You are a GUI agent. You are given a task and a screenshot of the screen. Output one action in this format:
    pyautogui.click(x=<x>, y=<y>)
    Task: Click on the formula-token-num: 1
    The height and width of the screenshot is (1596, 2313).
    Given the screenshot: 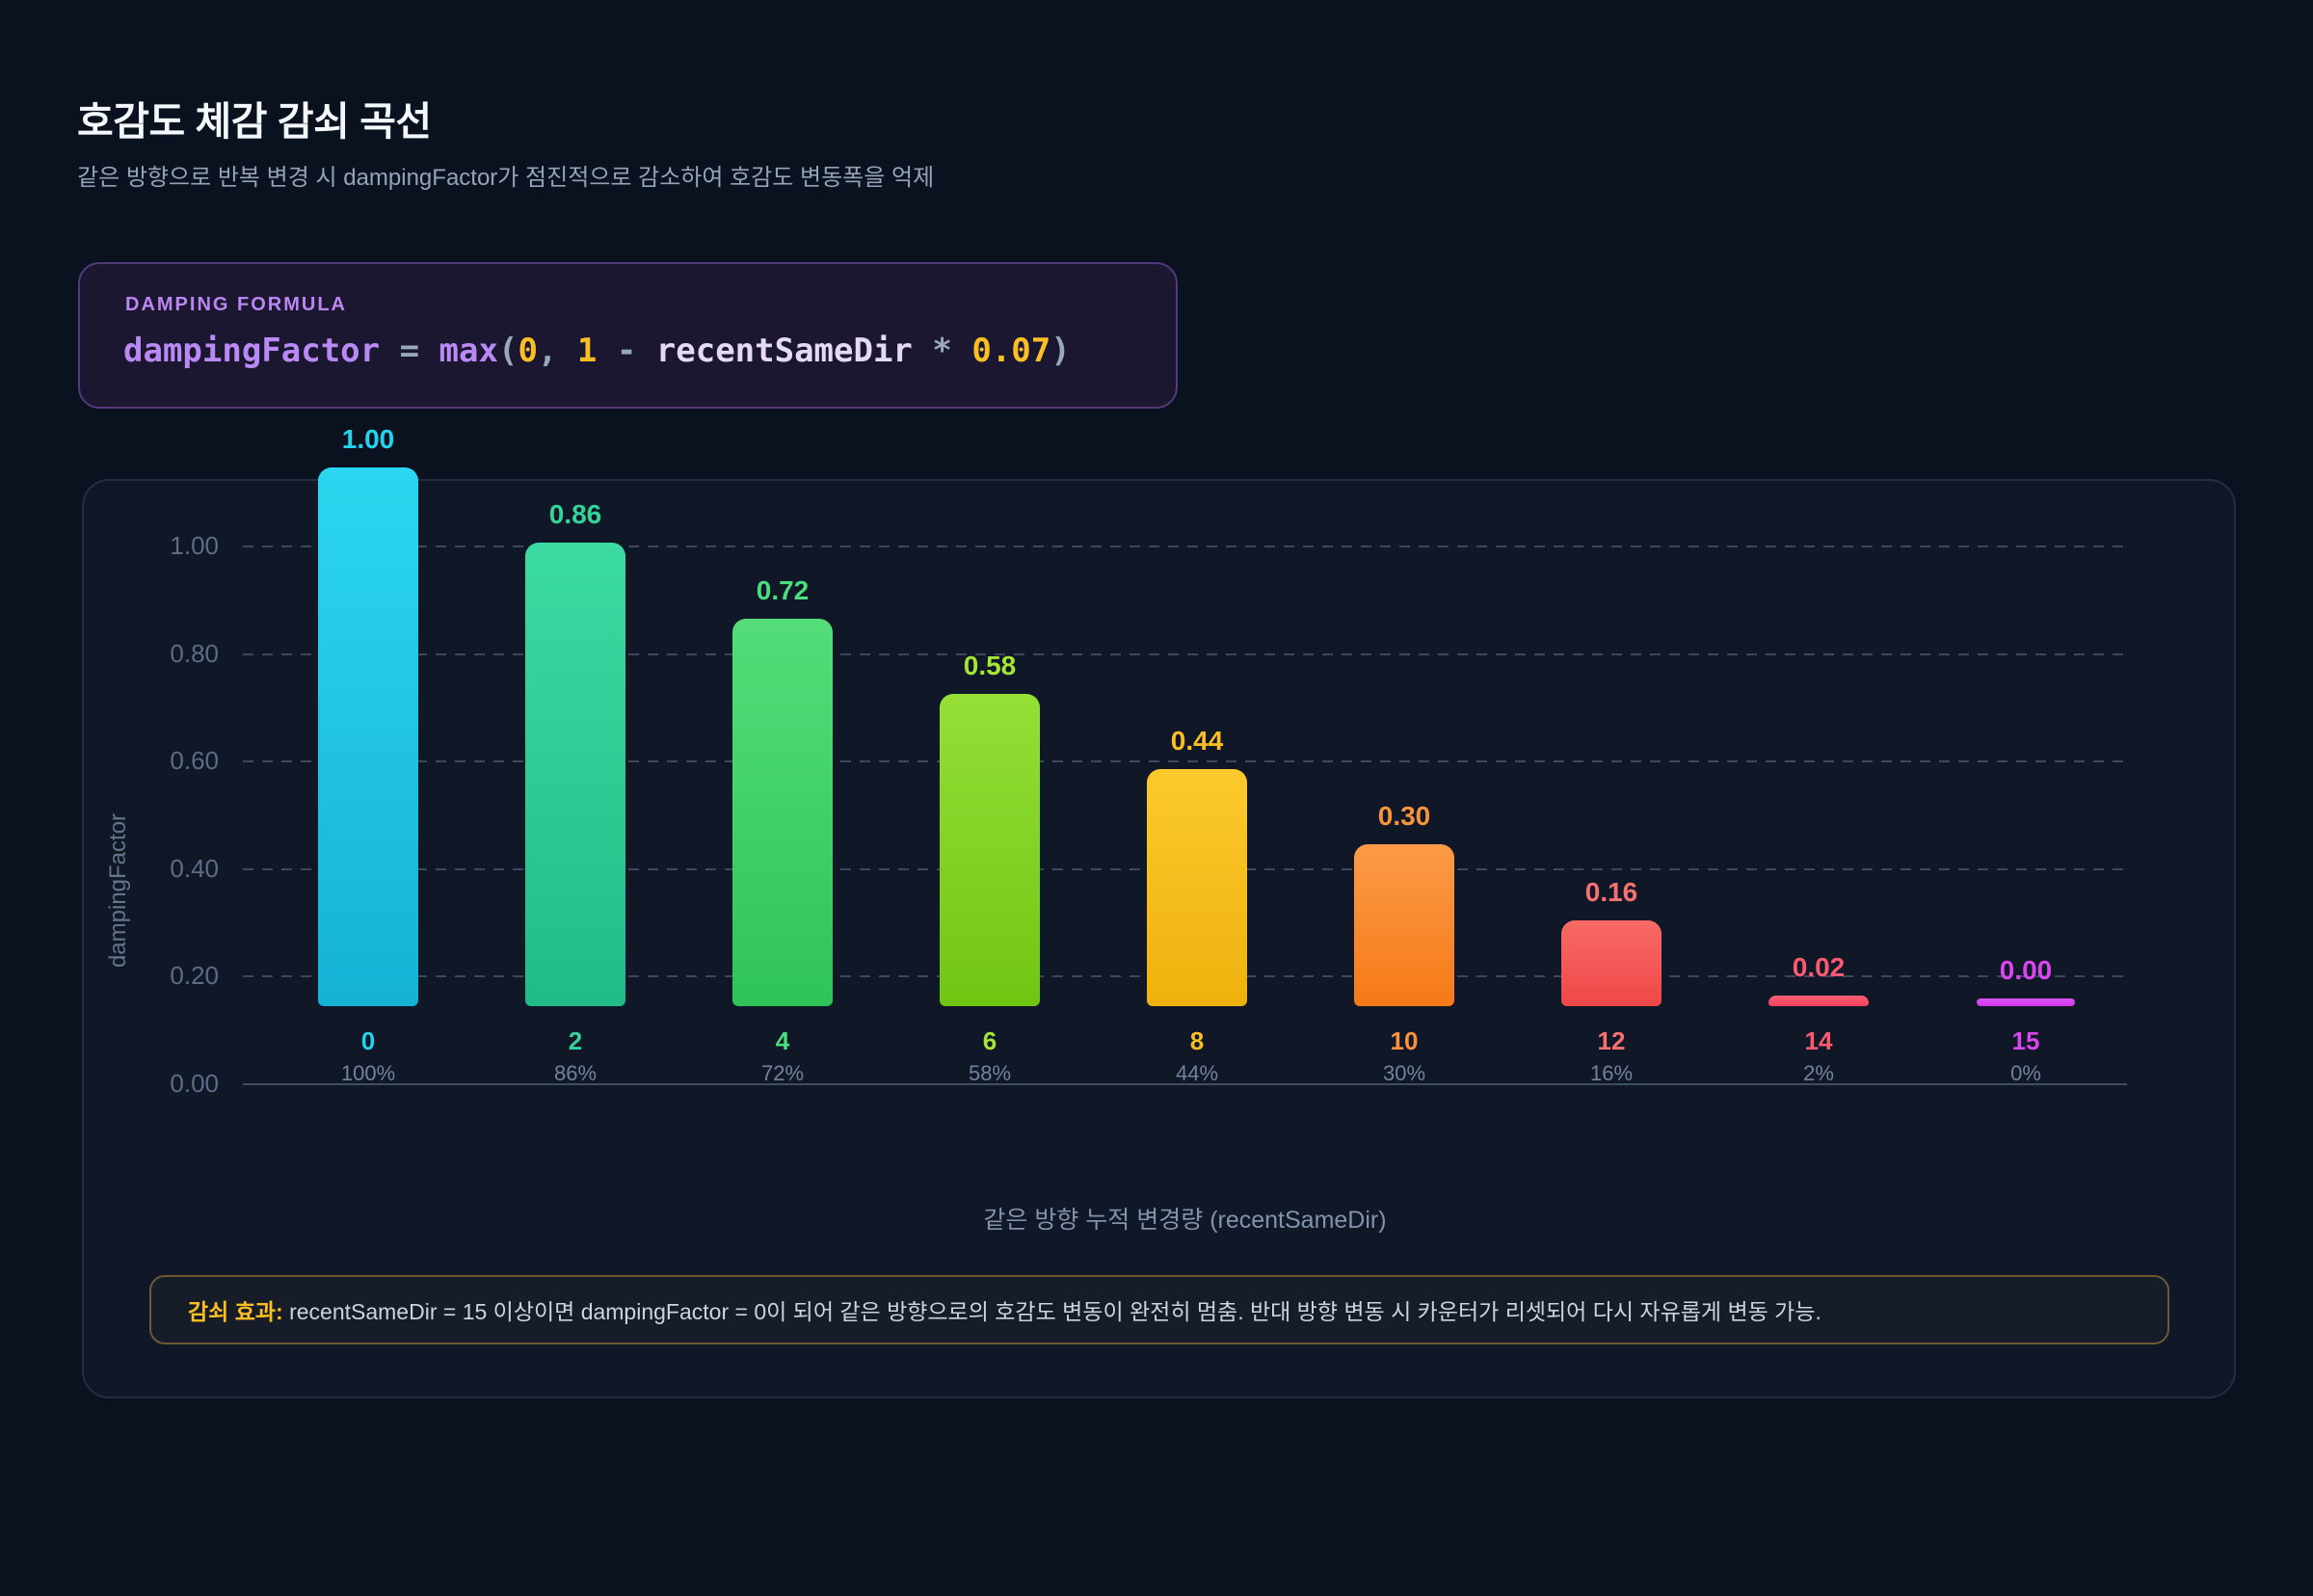 What is the action you would take?
    pyautogui.click(x=587, y=351)
    